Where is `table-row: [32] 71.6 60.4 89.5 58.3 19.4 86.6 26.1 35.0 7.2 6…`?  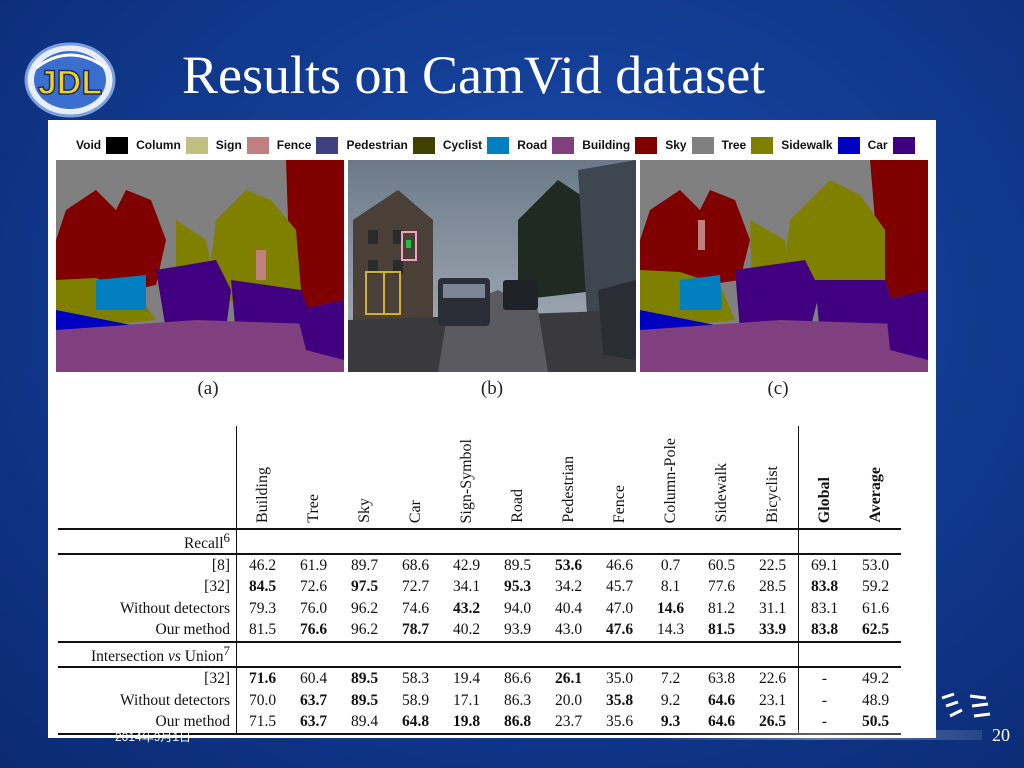
table-row: [32] 71.6 60.4 89.5 58.3 19.4 86.6 26.1 35.0 7.2 6… is located at coordinates (479, 678).